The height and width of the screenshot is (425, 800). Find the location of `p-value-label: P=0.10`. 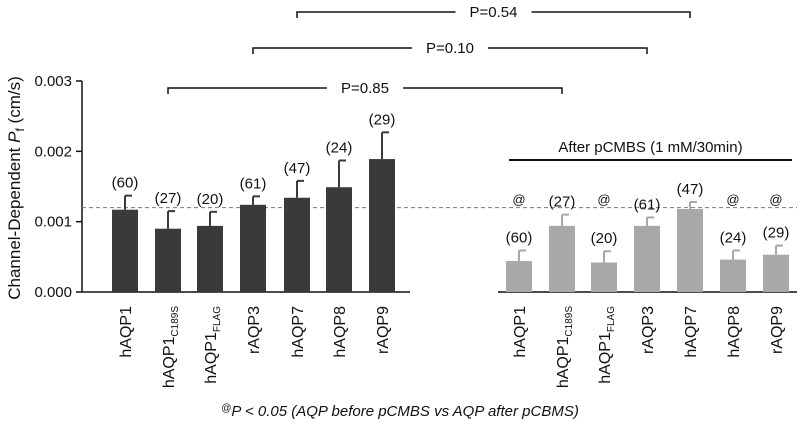

p-value-label: P=0.10 is located at coordinates (450, 48).